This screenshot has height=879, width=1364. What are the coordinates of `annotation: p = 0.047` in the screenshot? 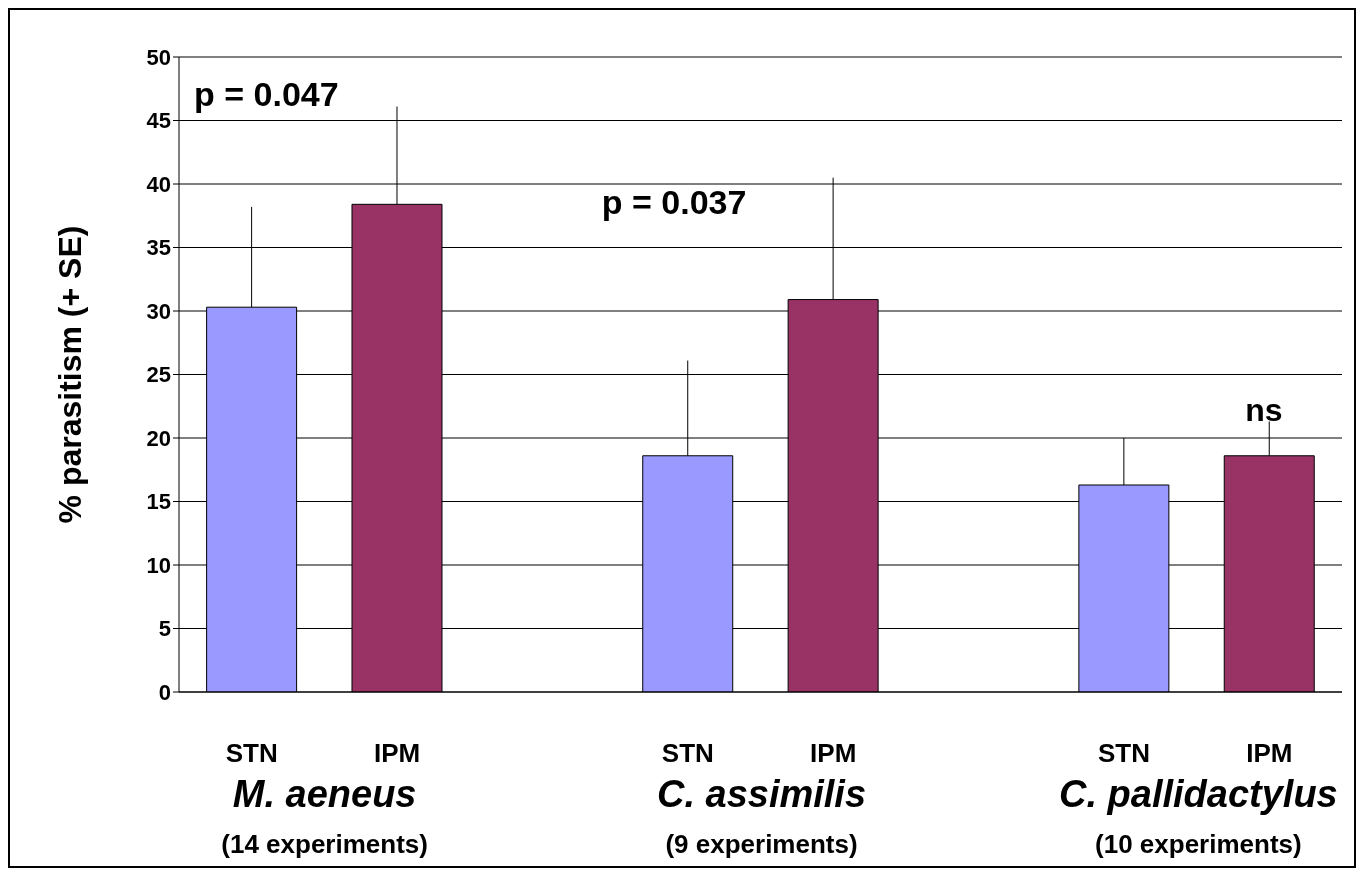 It's located at (266, 94).